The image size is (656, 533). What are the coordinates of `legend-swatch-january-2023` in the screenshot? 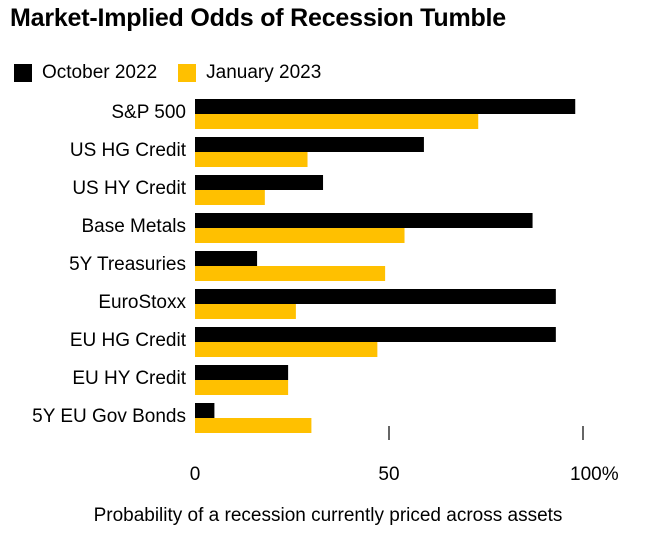 It's located at (187, 73).